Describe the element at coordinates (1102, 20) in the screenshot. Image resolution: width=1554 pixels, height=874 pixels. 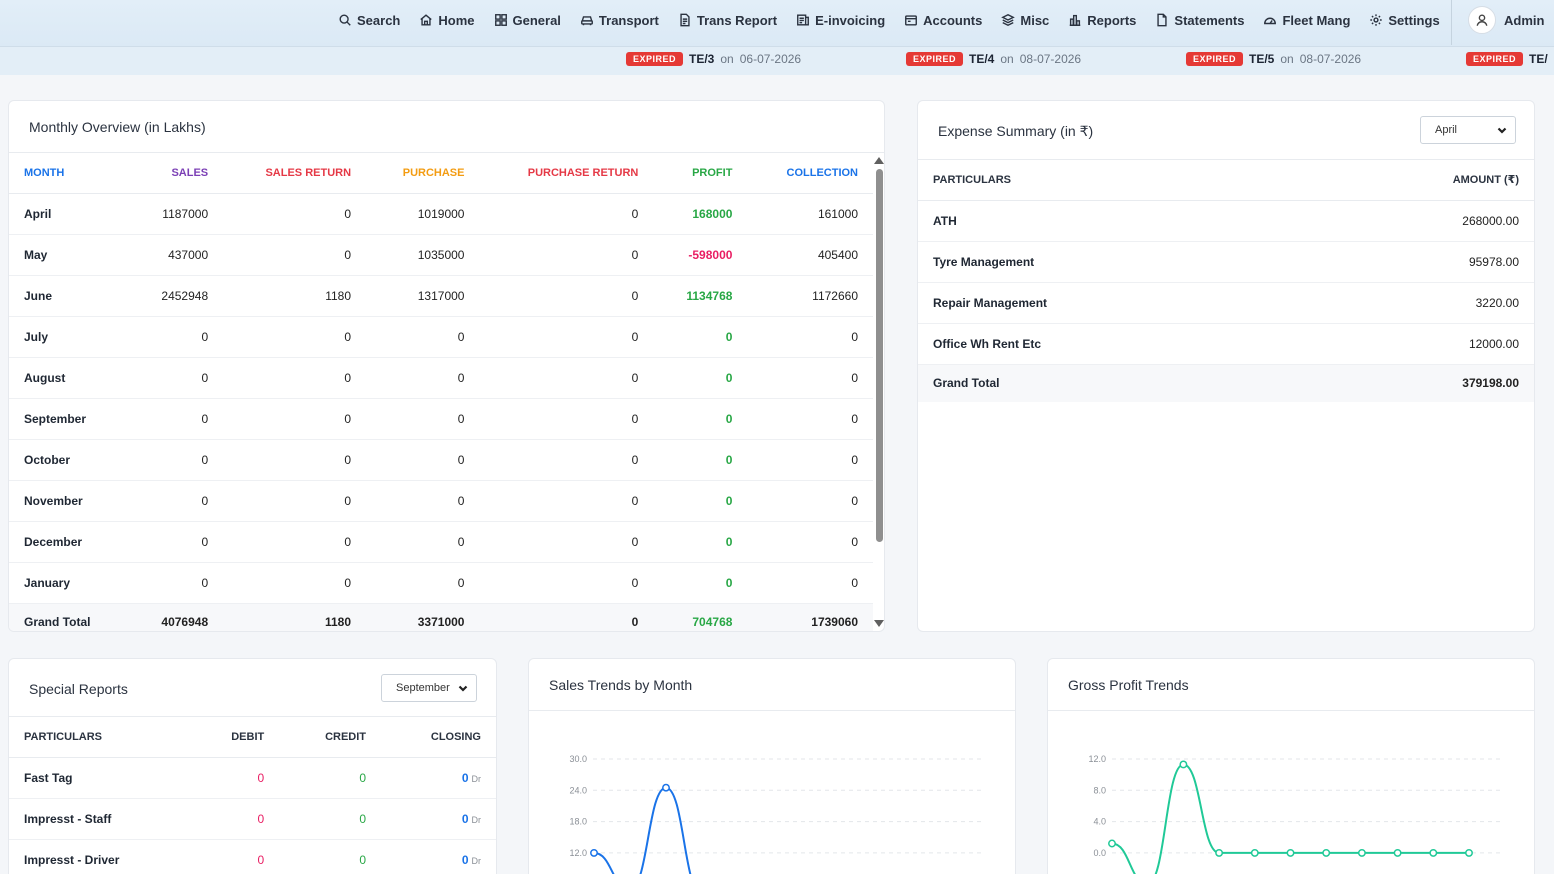
I see `nav-item-reports: Reports` at that location.